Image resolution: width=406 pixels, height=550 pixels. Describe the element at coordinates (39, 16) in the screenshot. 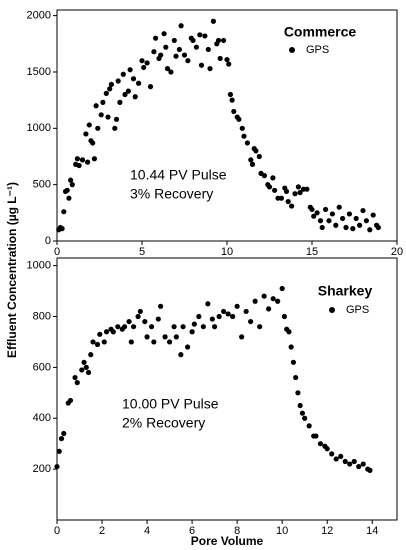

I see `y-tick-label: 2000` at that location.